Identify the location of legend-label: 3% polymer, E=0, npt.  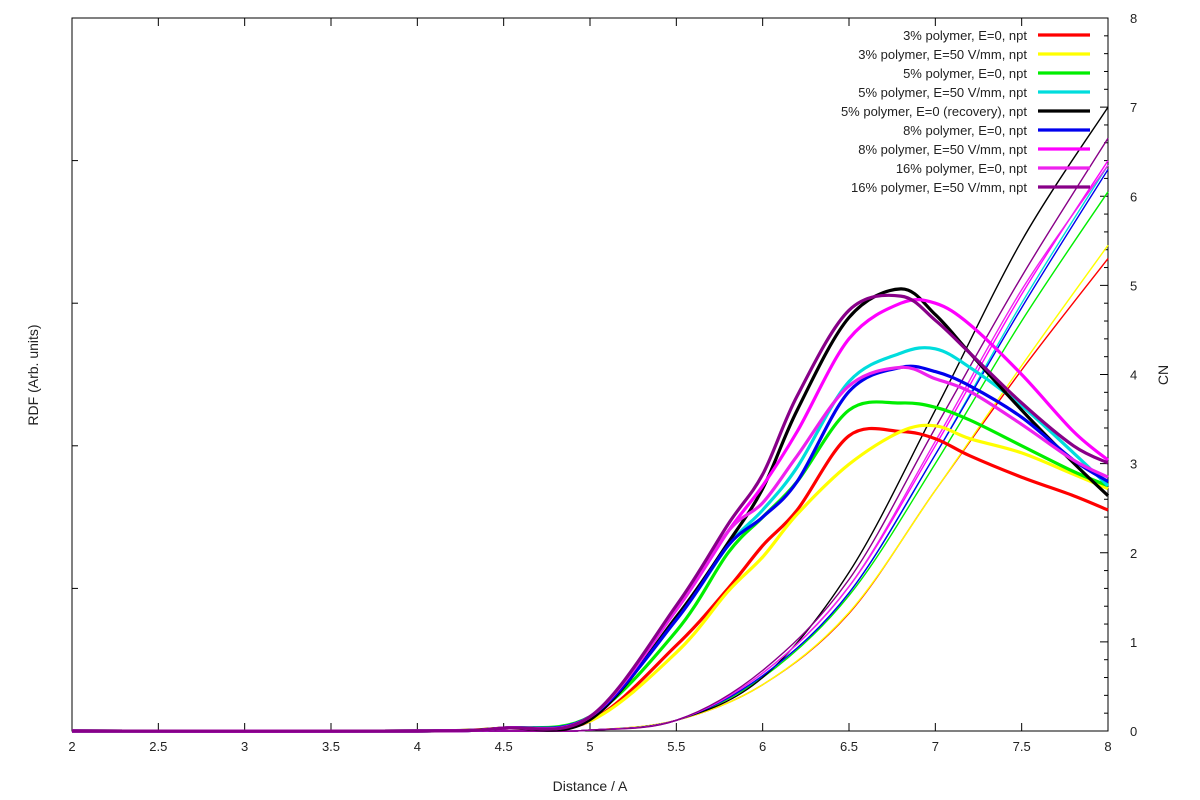
(965, 35).